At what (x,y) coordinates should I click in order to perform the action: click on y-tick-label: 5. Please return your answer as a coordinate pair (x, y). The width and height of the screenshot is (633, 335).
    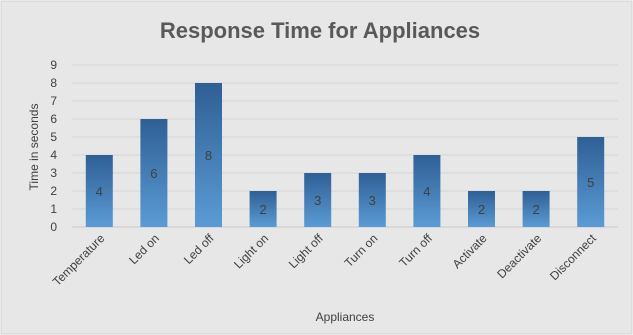
    Looking at the image, I should click on (53, 137).